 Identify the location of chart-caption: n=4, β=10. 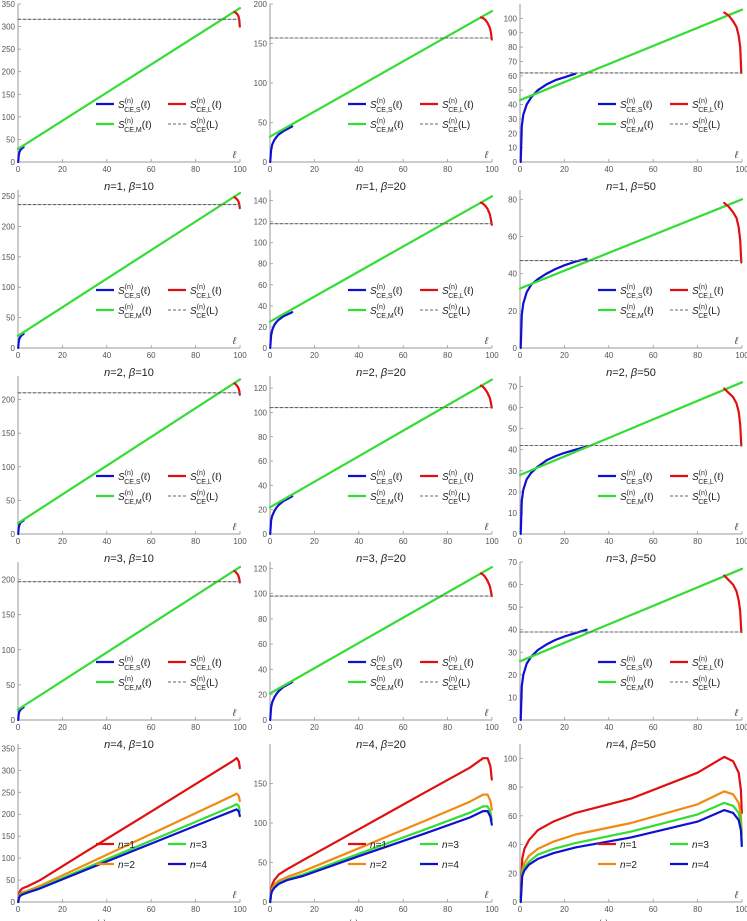
(129, 745).